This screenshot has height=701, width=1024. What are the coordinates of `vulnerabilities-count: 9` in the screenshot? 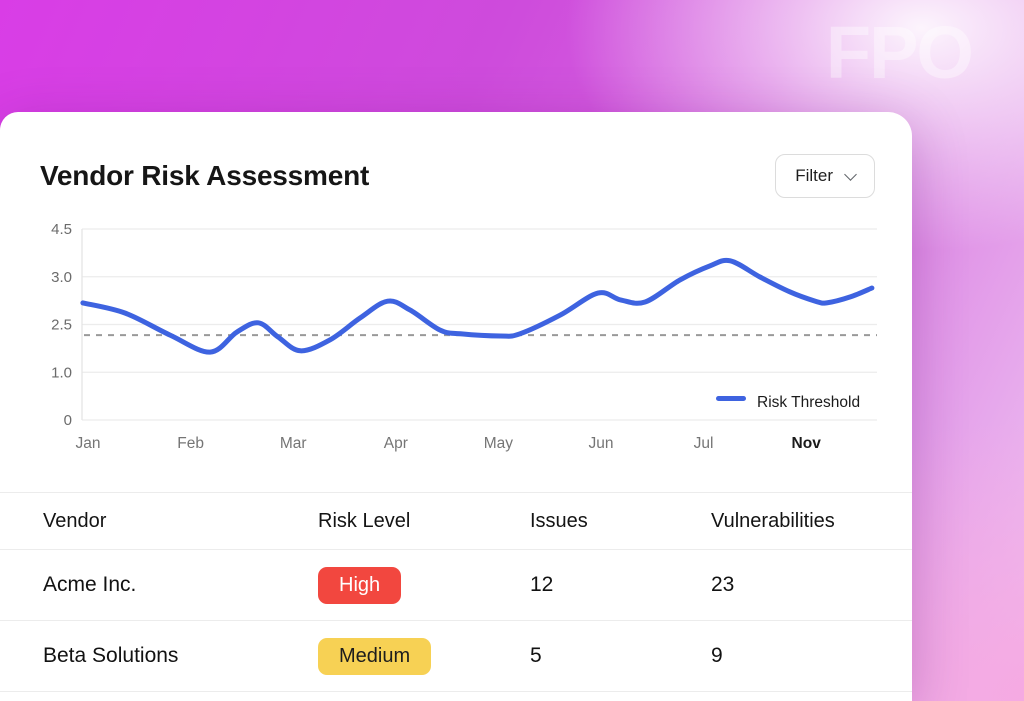 It's located at (717, 655).